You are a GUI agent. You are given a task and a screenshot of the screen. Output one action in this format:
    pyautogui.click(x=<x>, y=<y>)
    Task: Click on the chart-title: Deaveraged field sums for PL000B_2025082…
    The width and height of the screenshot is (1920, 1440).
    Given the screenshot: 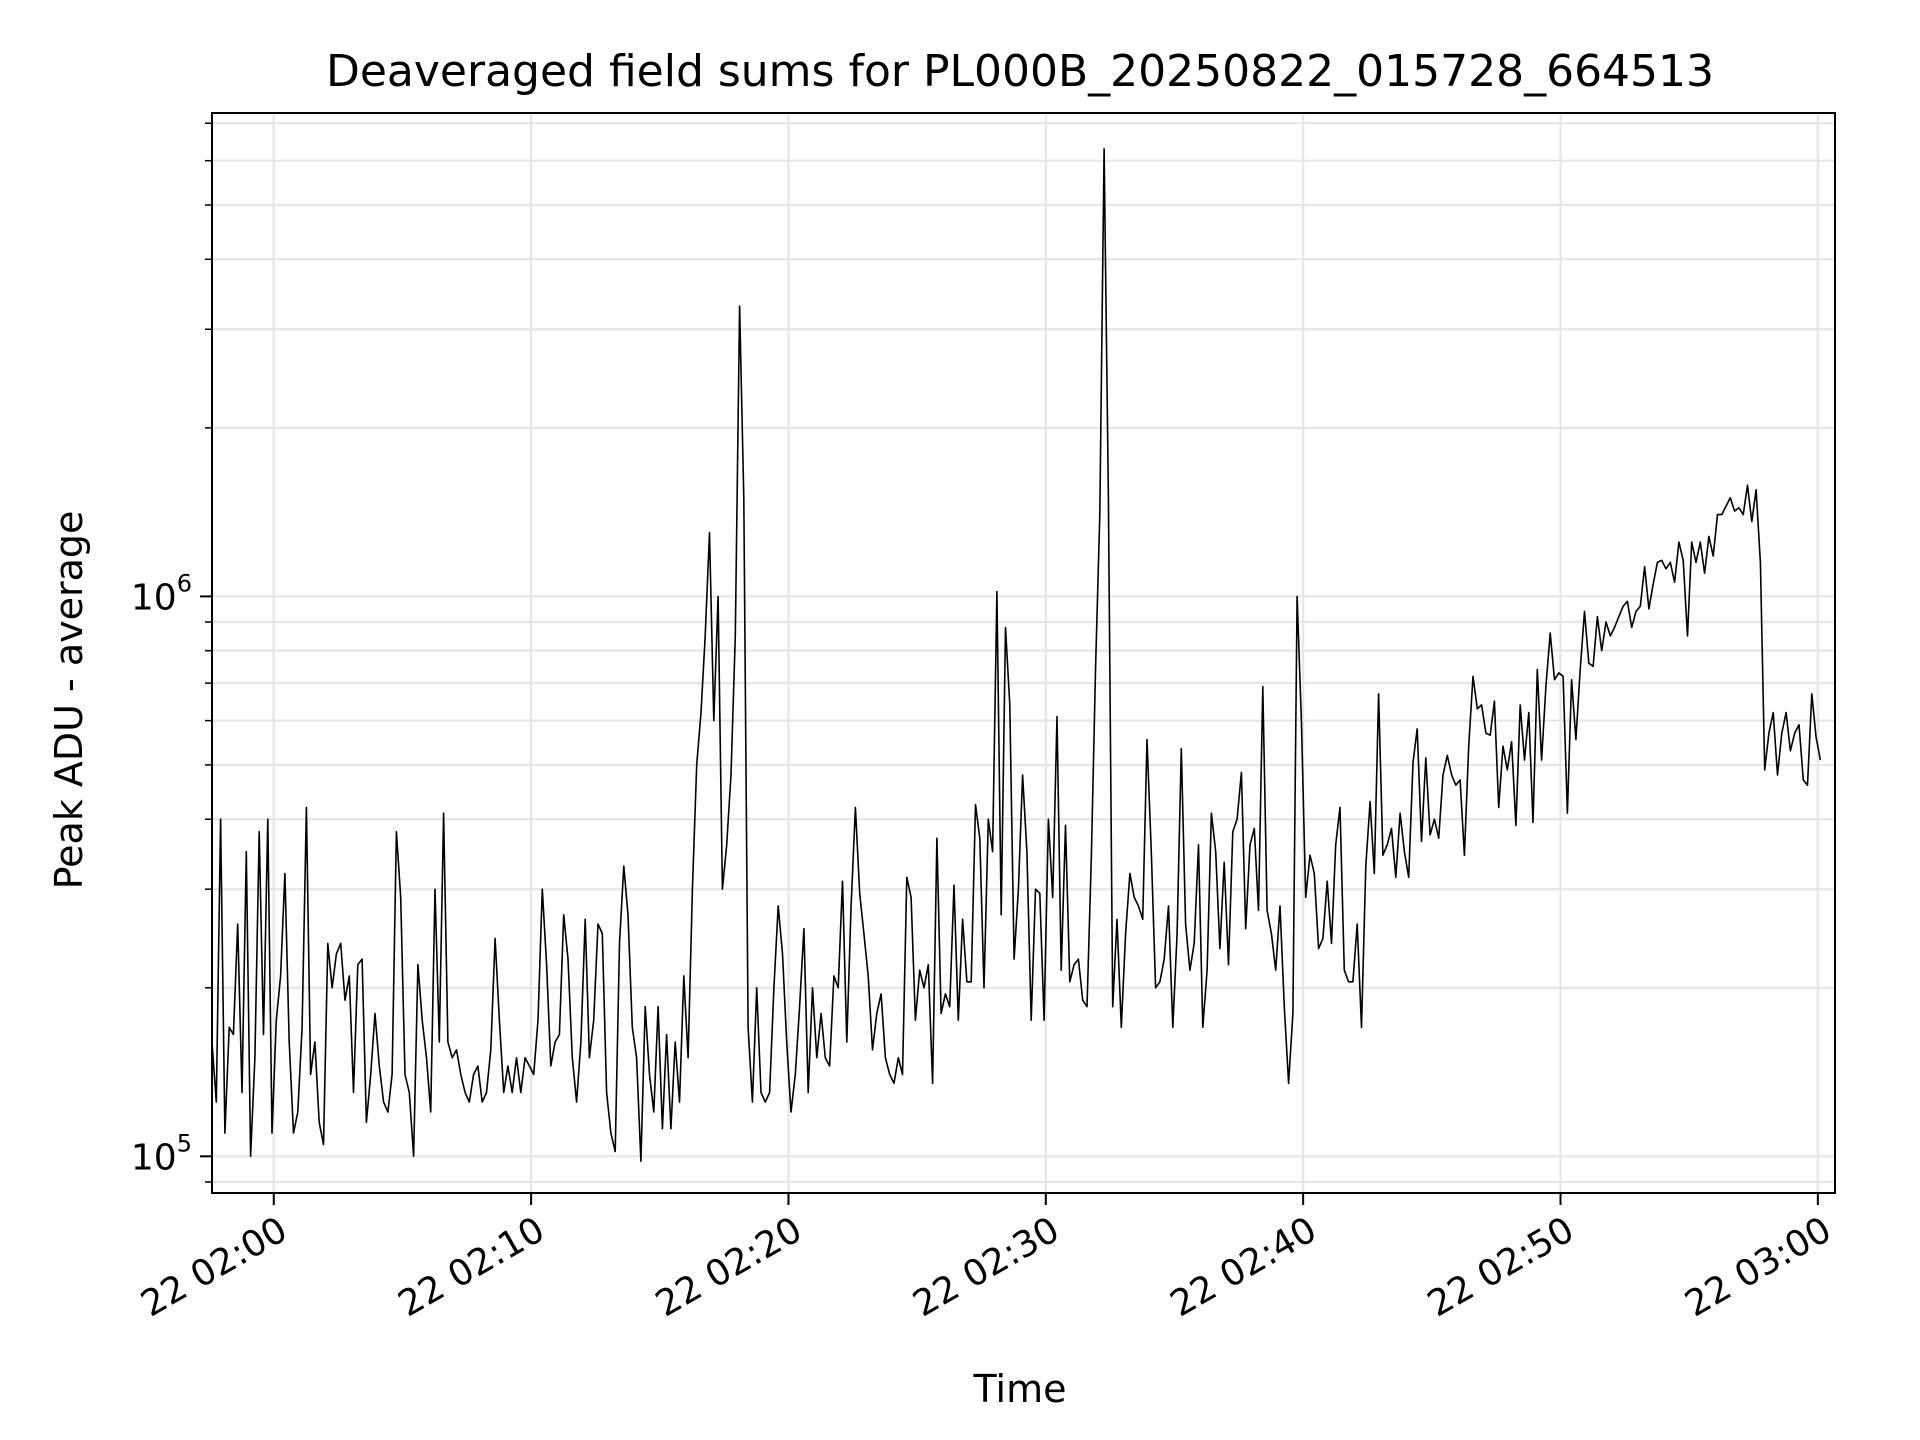 What is the action you would take?
    pyautogui.click(x=1020, y=71)
    